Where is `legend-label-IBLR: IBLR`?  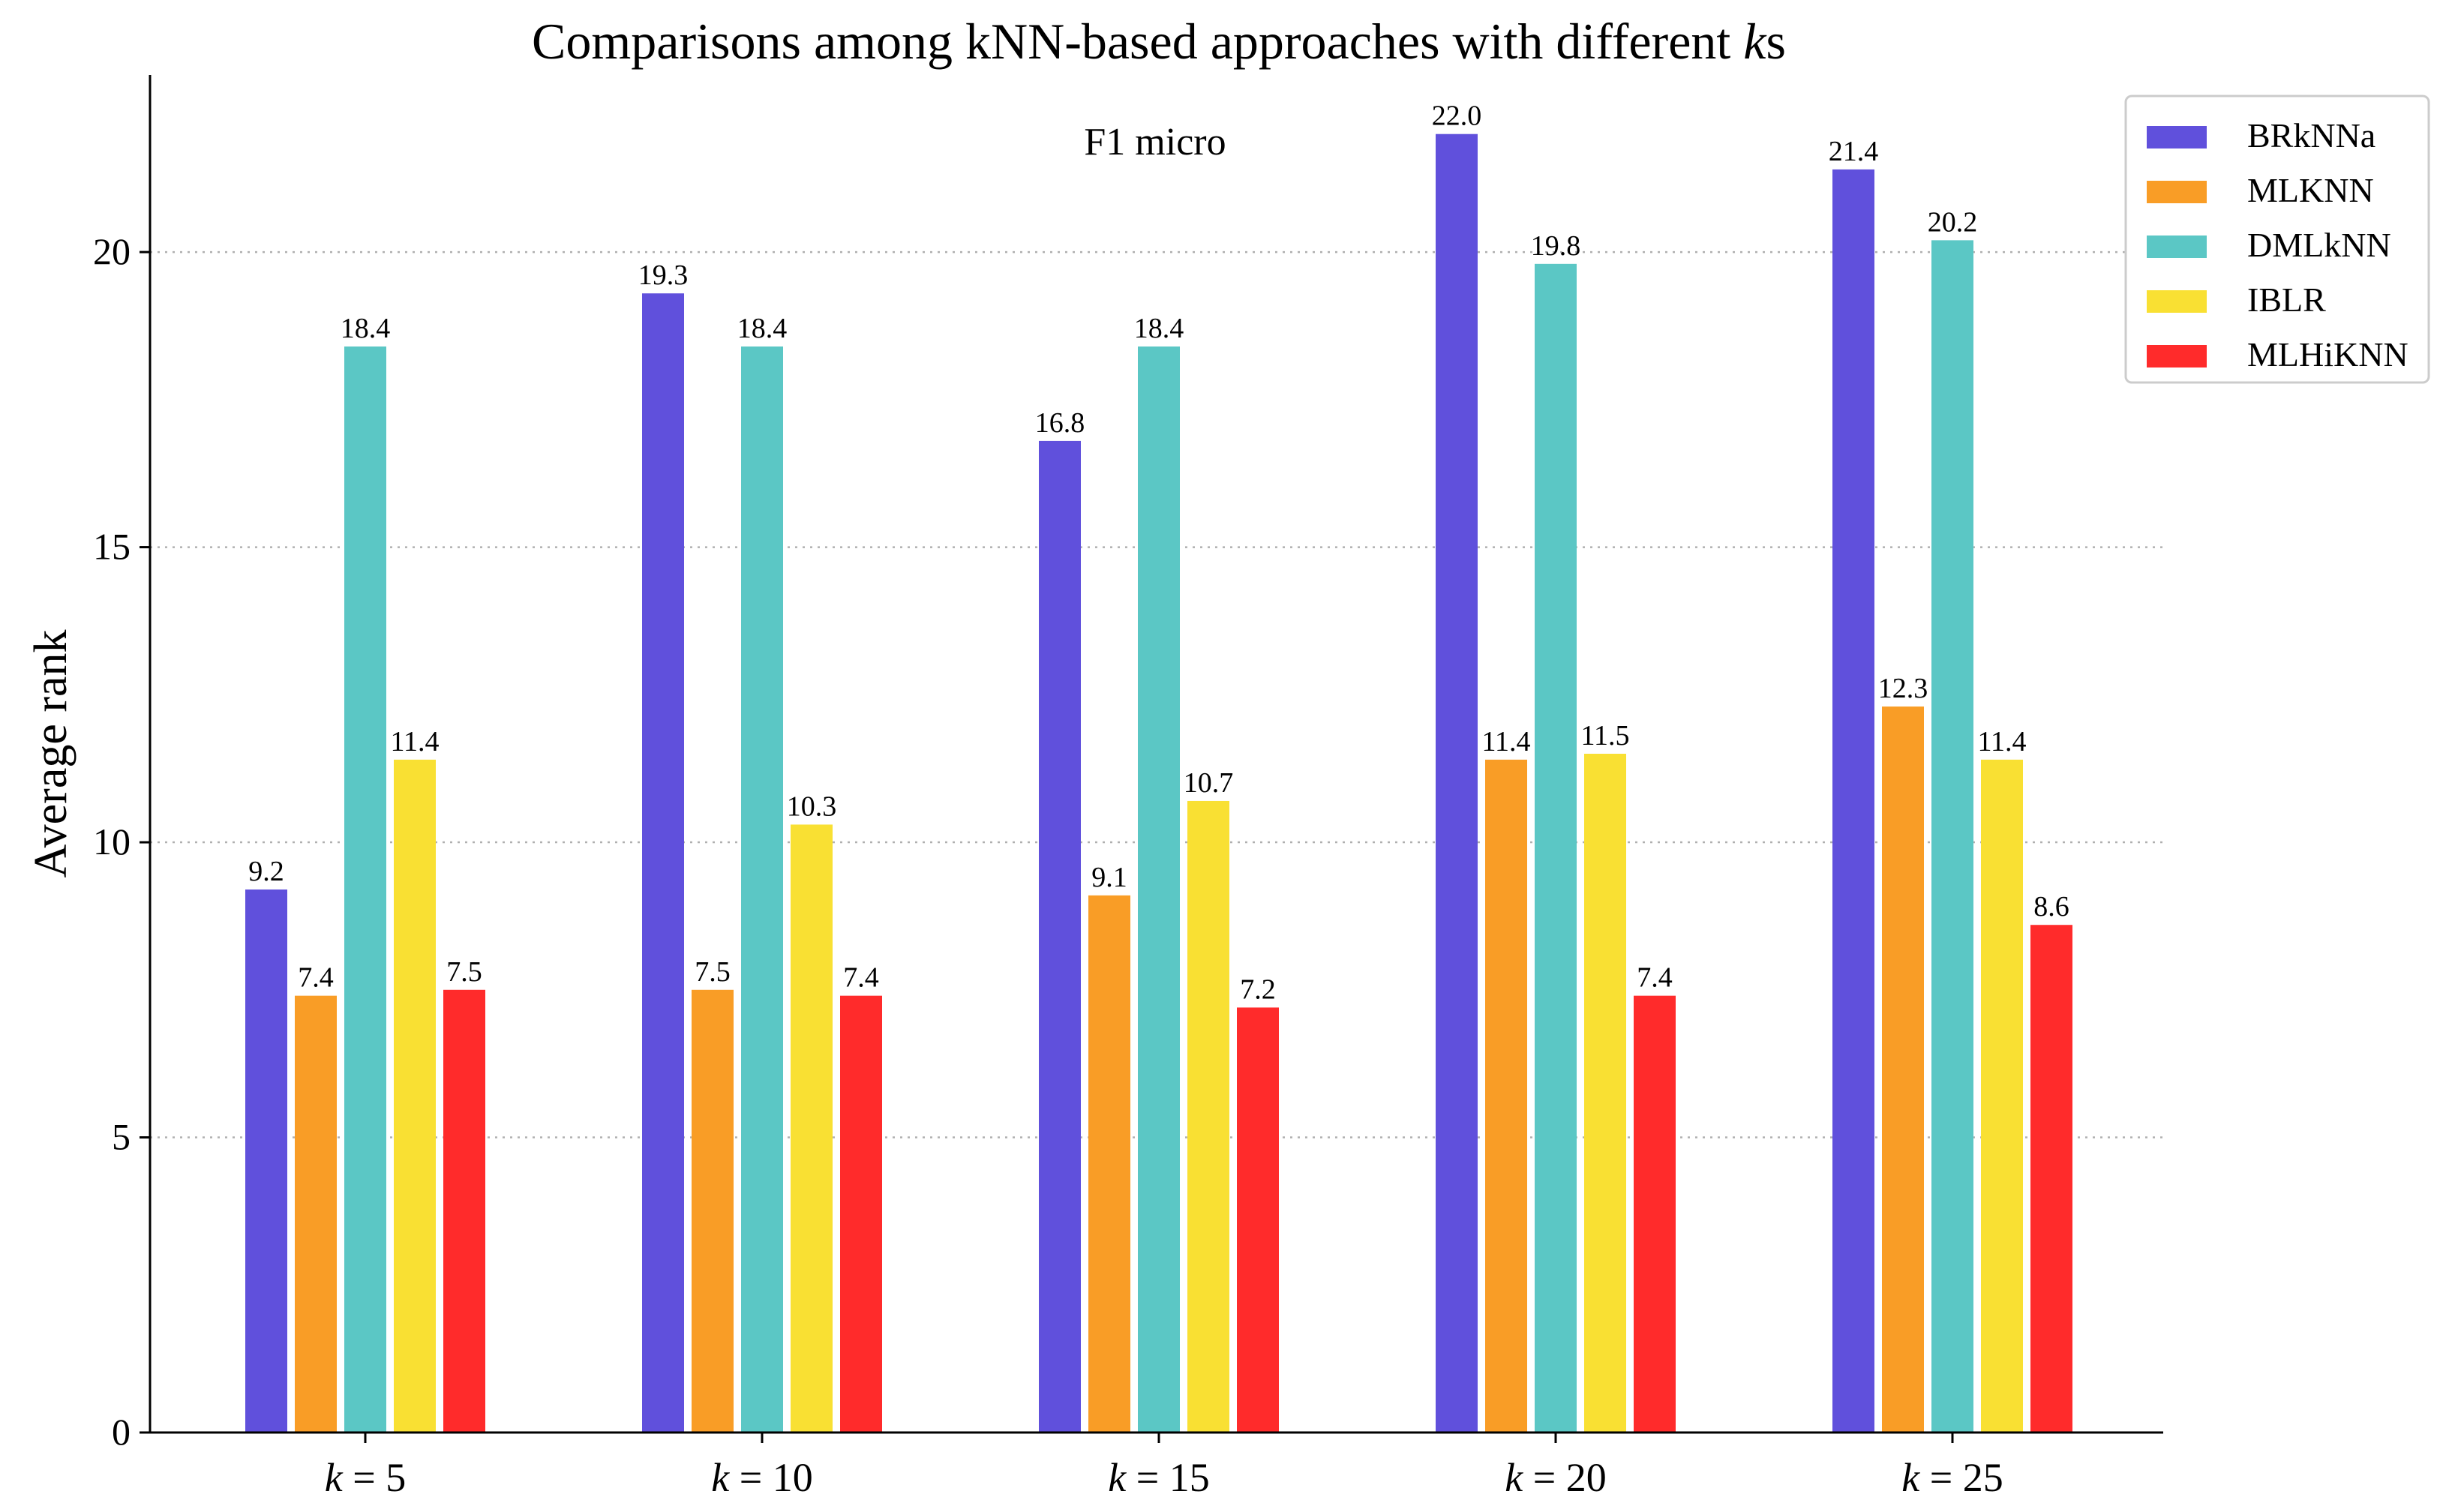 legend-label-IBLR: IBLR is located at coordinates (2286, 299).